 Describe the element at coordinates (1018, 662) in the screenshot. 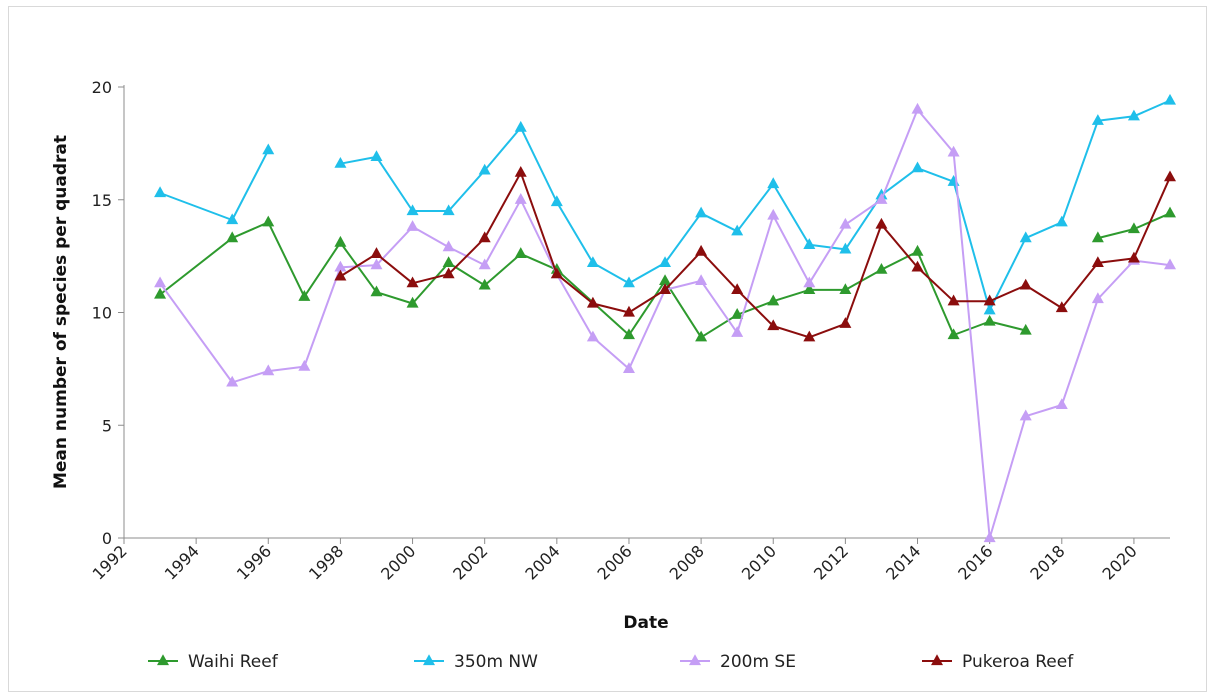

I see `legend-label: Pukeroa Reef` at that location.